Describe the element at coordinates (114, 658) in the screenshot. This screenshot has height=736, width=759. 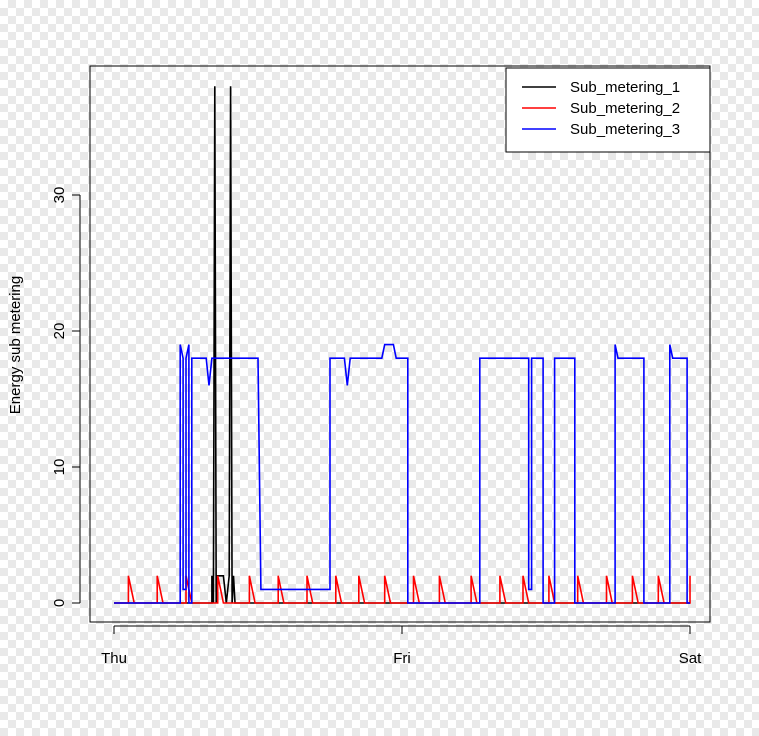
I see `x-tick-label: Thu` at that location.